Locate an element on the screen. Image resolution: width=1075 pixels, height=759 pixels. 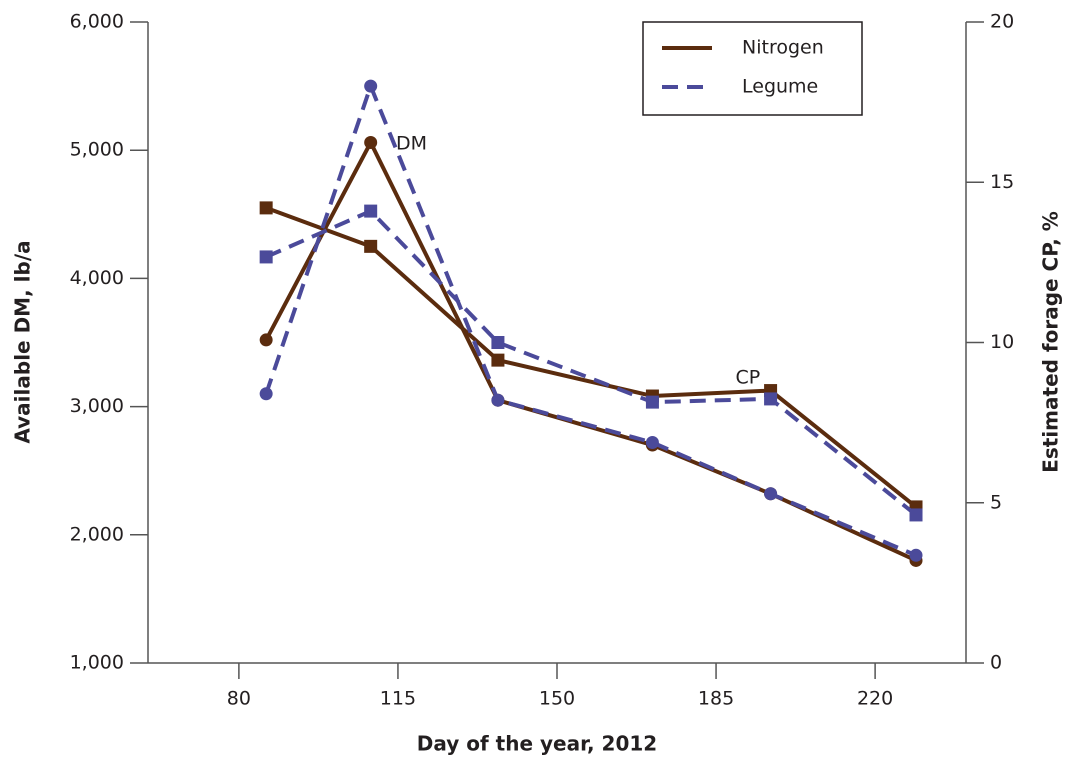
y2-tick-label: 5 is located at coordinates (996, 502).